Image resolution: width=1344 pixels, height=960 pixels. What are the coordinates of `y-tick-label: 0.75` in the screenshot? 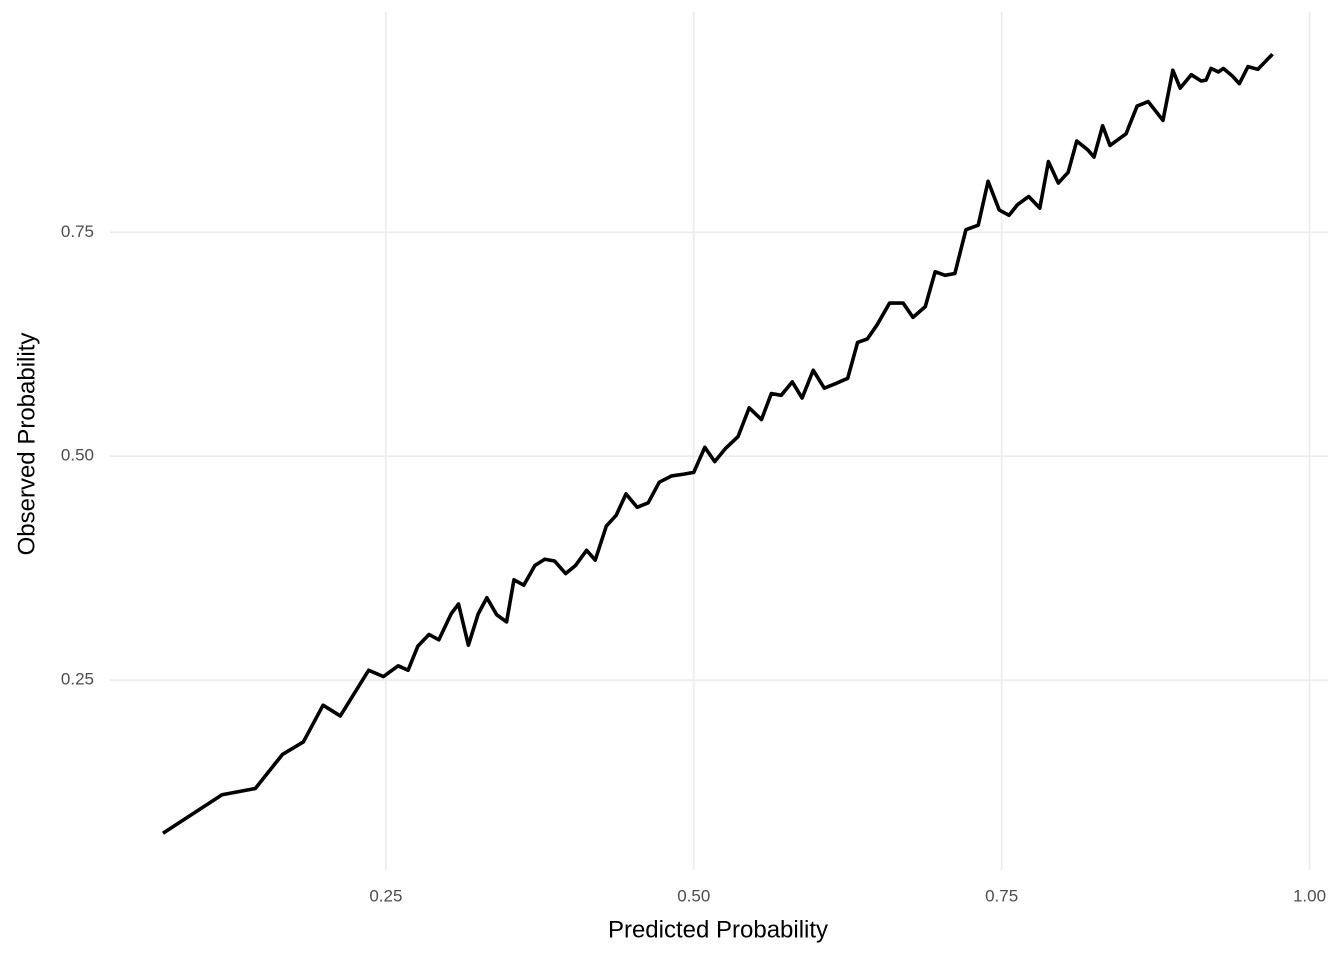 It's located at (77, 231).